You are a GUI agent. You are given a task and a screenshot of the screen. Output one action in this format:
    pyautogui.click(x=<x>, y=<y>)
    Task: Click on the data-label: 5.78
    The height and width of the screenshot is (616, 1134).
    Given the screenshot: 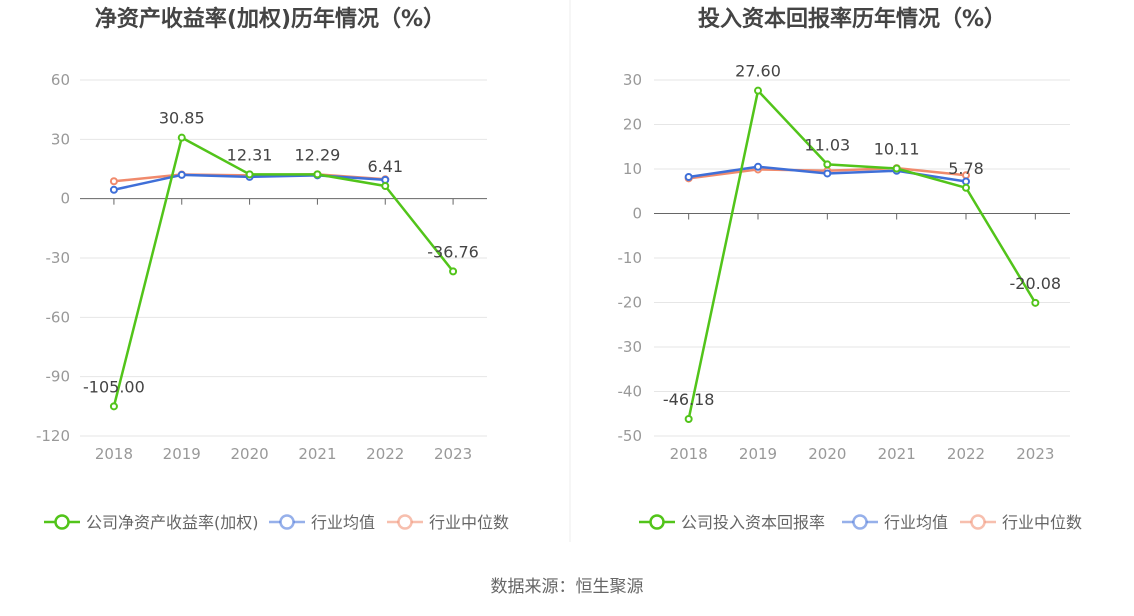 What is the action you would take?
    pyautogui.click(x=966, y=168)
    